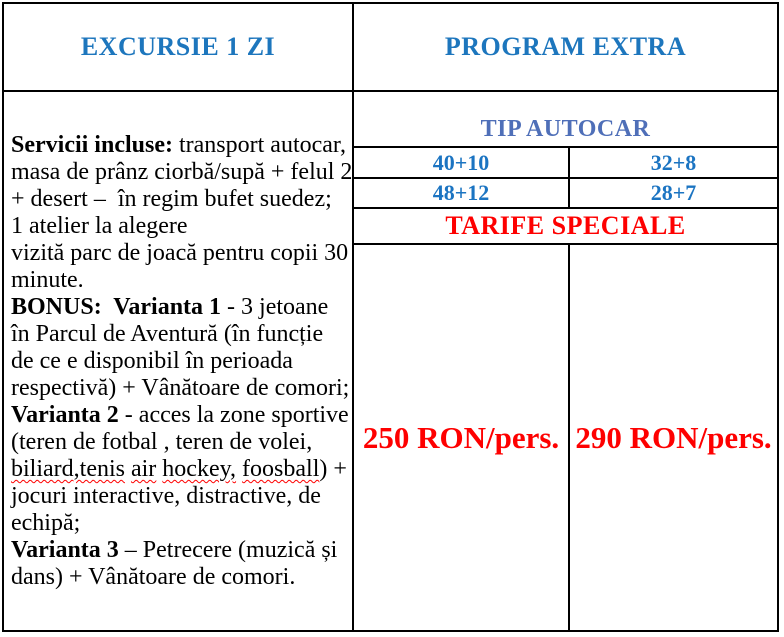 The height and width of the screenshot is (637, 784). What do you see at coordinates (68, 469) in the screenshot?
I see `spellcheck-flagged-text: biliard,tenis` at bounding box center [68, 469].